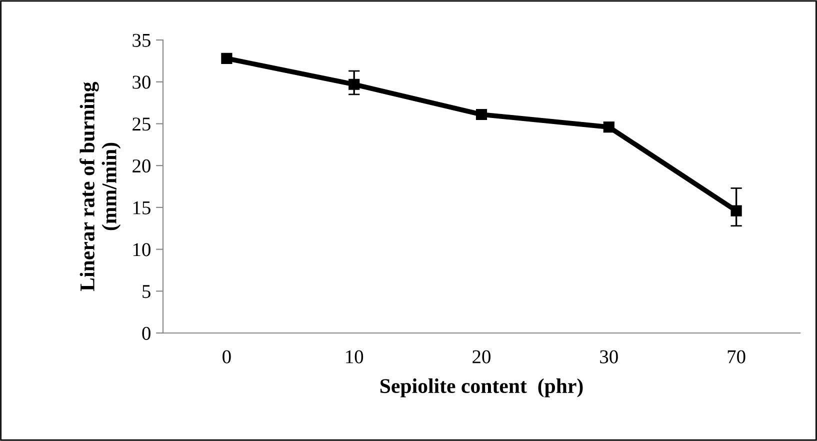 Image resolution: width=817 pixels, height=441 pixels. What do you see at coordinates (226, 357) in the screenshot?
I see `x-tick-label: 0` at bounding box center [226, 357].